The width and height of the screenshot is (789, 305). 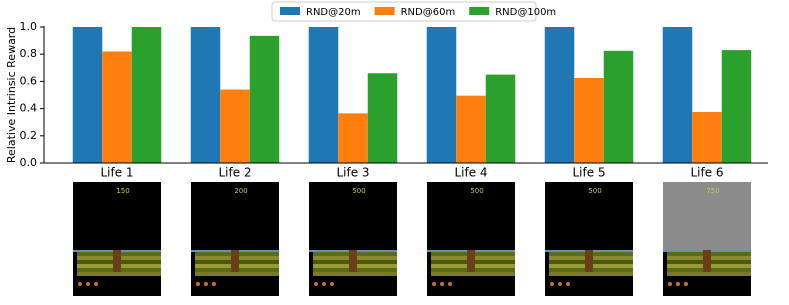 I want to click on legend-label: RND@60m, so click(x=428, y=12).